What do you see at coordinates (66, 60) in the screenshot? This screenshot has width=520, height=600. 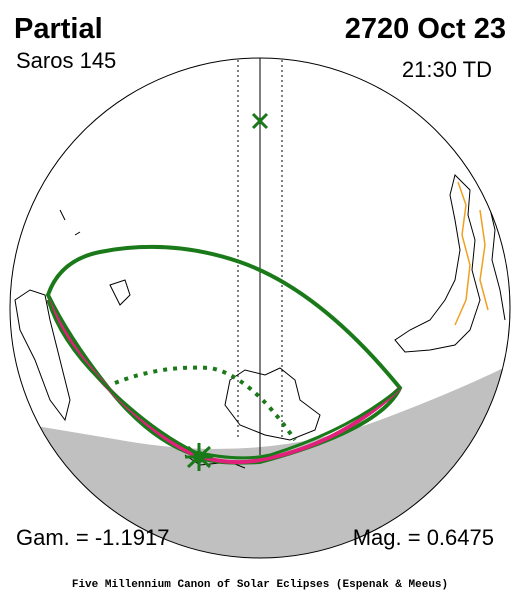 I see `subtitle: Saros 145` at bounding box center [66, 60].